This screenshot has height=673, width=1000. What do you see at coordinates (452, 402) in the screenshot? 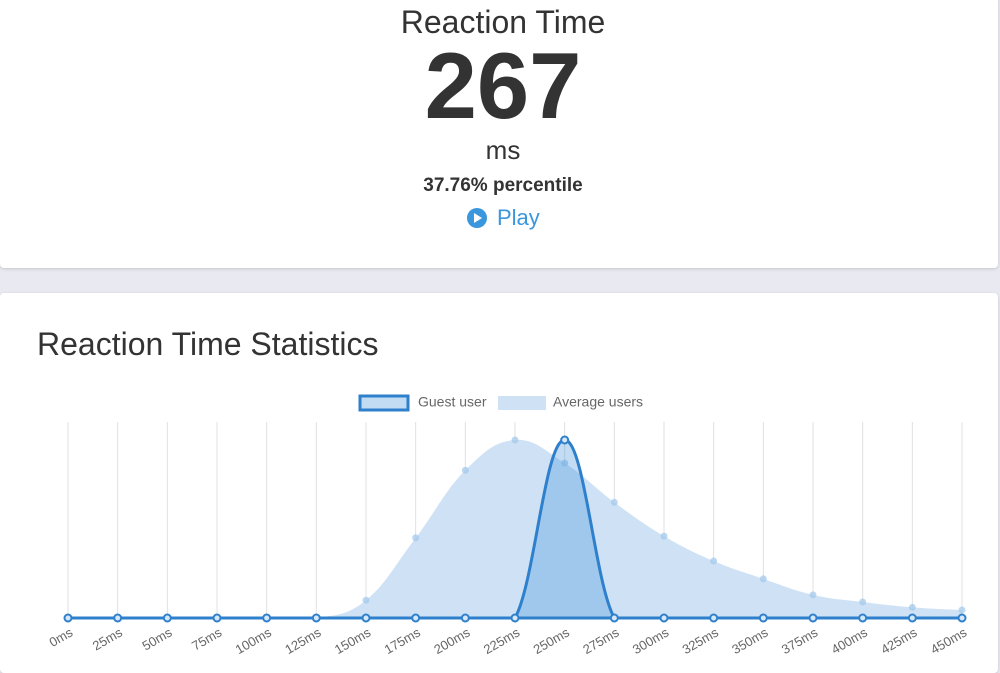
I see `legend-label: Guest user` at bounding box center [452, 402].